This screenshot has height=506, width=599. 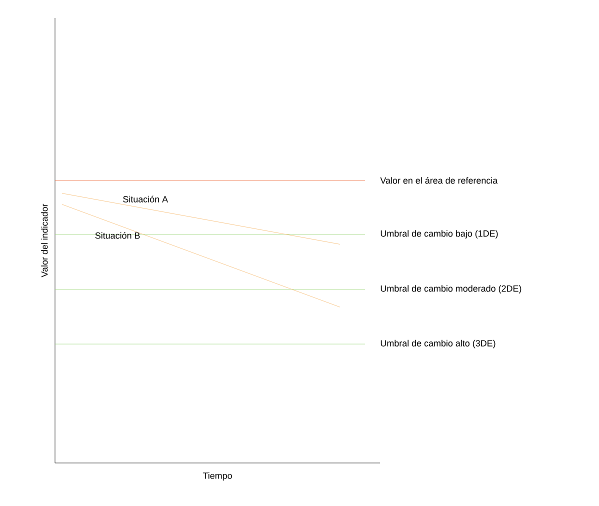 What do you see at coordinates (451, 289) in the screenshot?
I see `ref-line-label: Umbral de cambio moderado (2DE)` at bounding box center [451, 289].